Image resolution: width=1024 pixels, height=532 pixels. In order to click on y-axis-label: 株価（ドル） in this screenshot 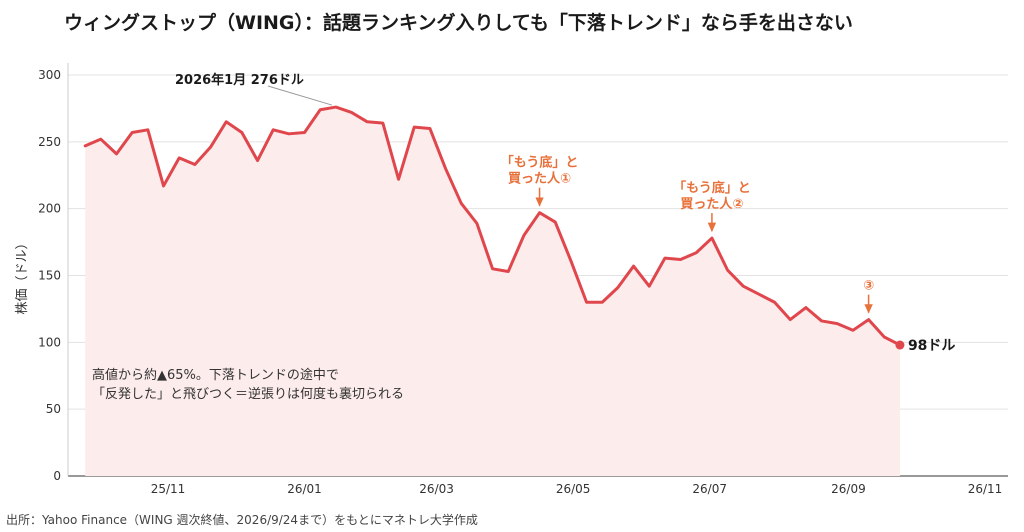, I will do `click(22, 275)`.